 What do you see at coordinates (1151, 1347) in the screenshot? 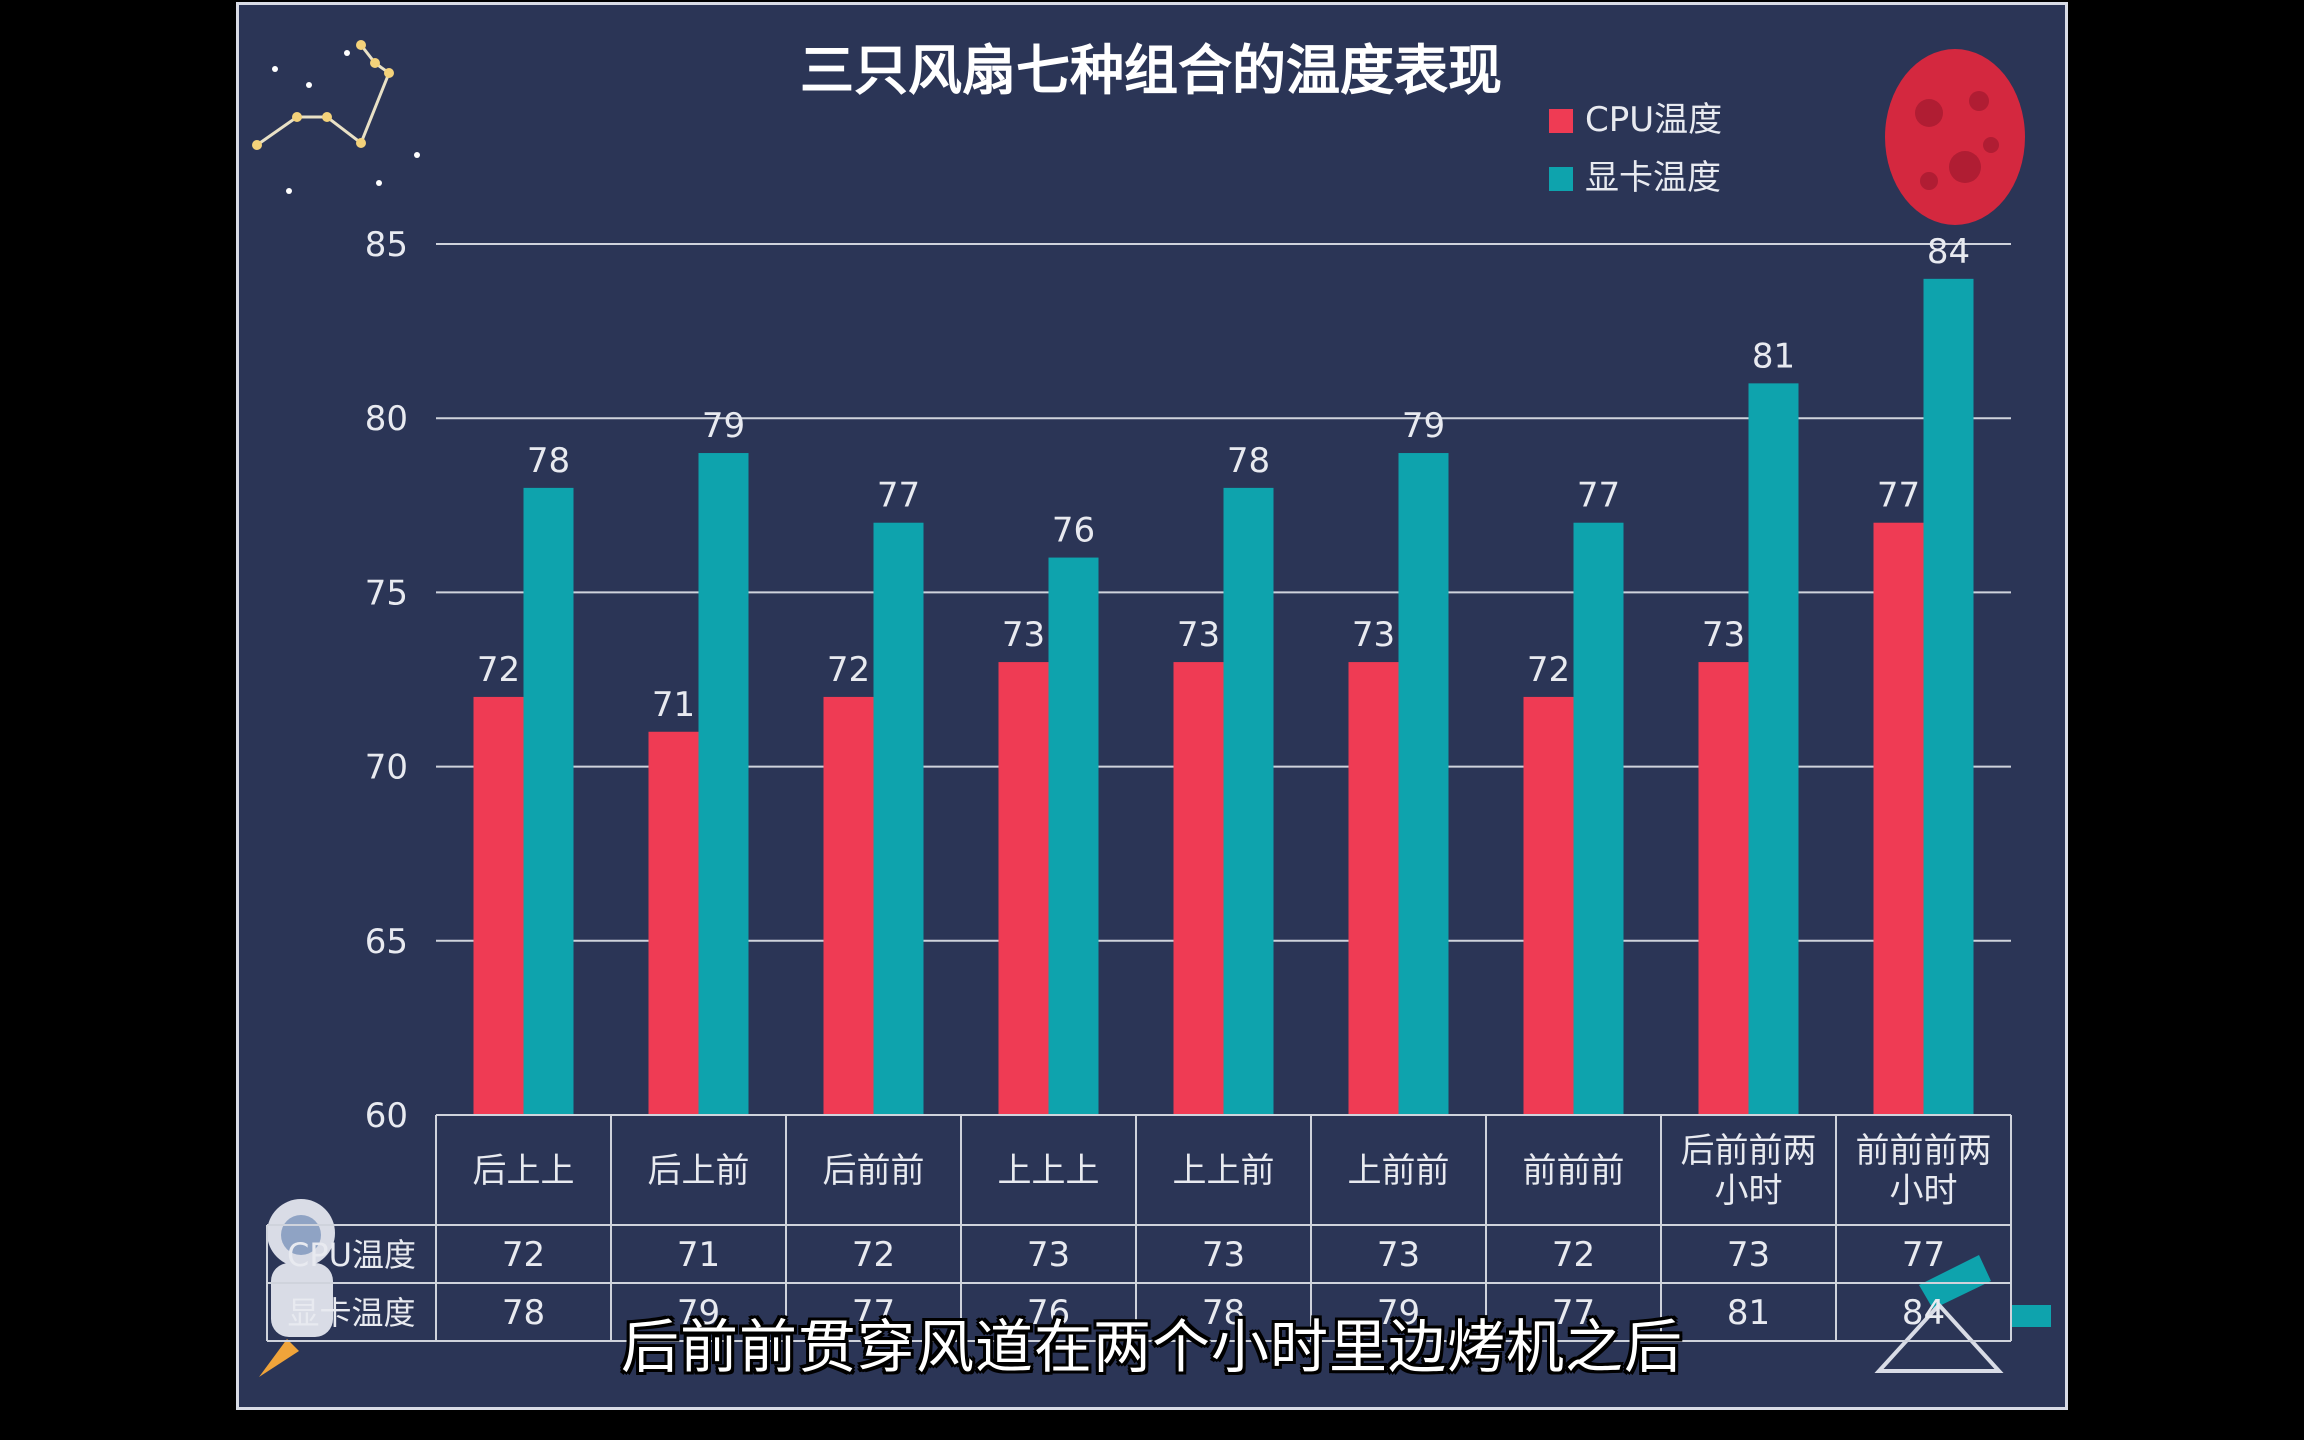
I see `video-subtitle: 后前前贯穿风道在两个小时里边烤机之后` at bounding box center [1151, 1347].